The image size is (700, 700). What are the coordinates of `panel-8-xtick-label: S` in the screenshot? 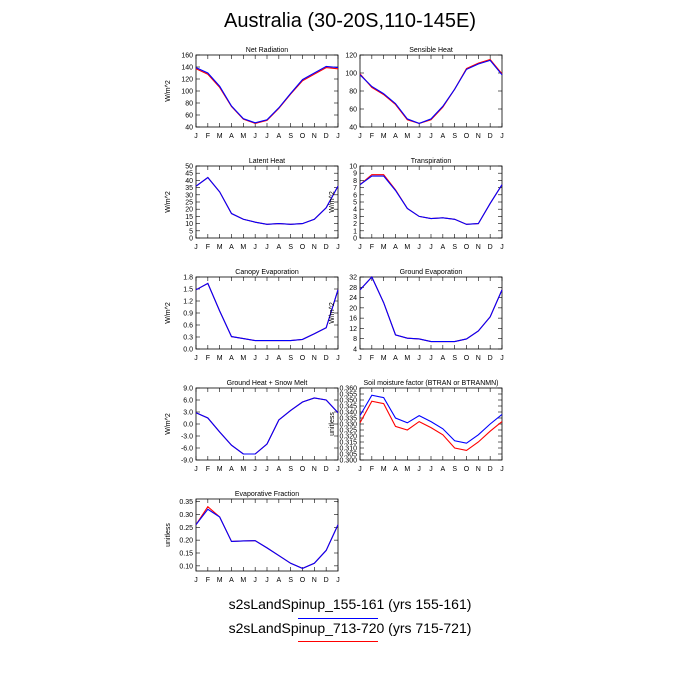 It's located at (454, 469).